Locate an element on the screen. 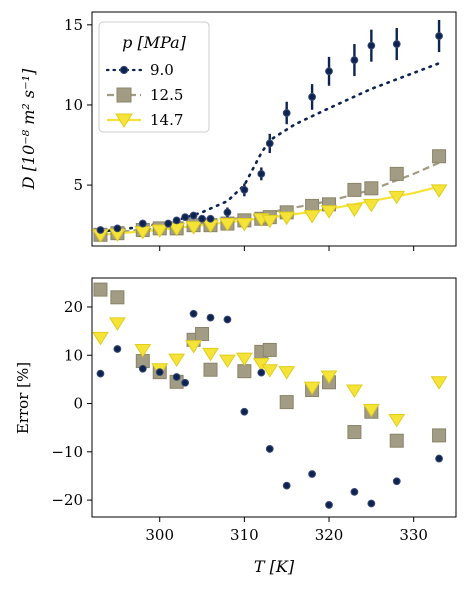 The height and width of the screenshot is (590, 474). top-x-axis is located at coordinates (287, 248).